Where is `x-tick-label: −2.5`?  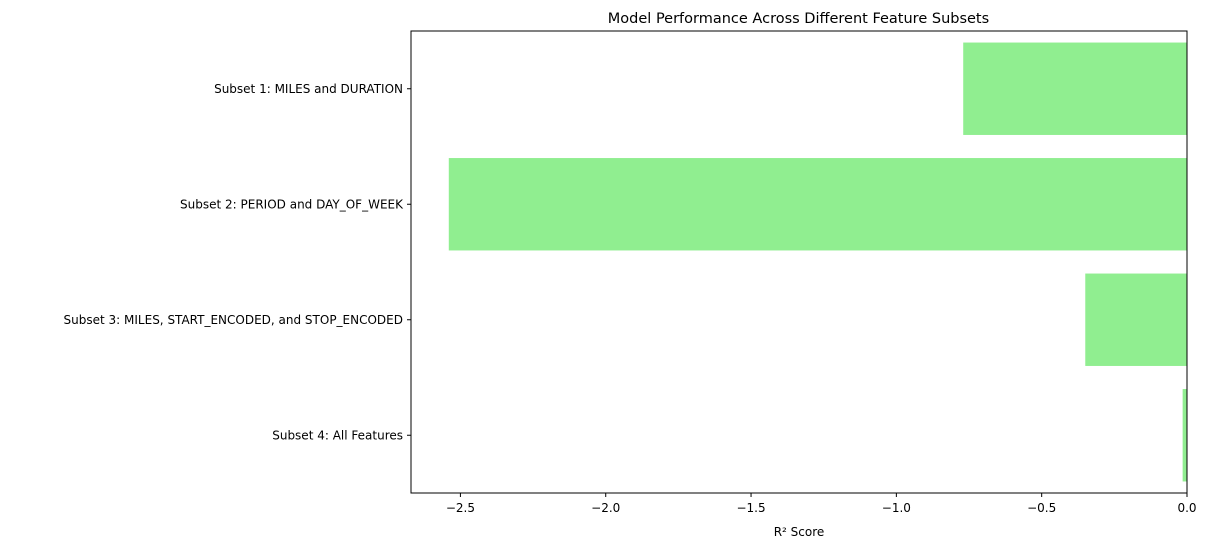 x-tick-label: −2.5 is located at coordinates (460, 508).